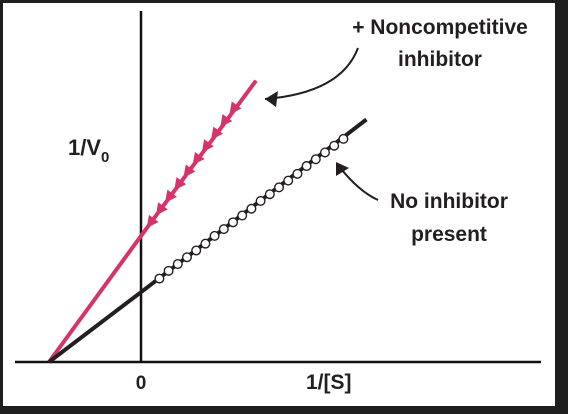 This screenshot has width=568, height=414. I want to click on noncompetitive-extrapolation-line, so click(95, 299).